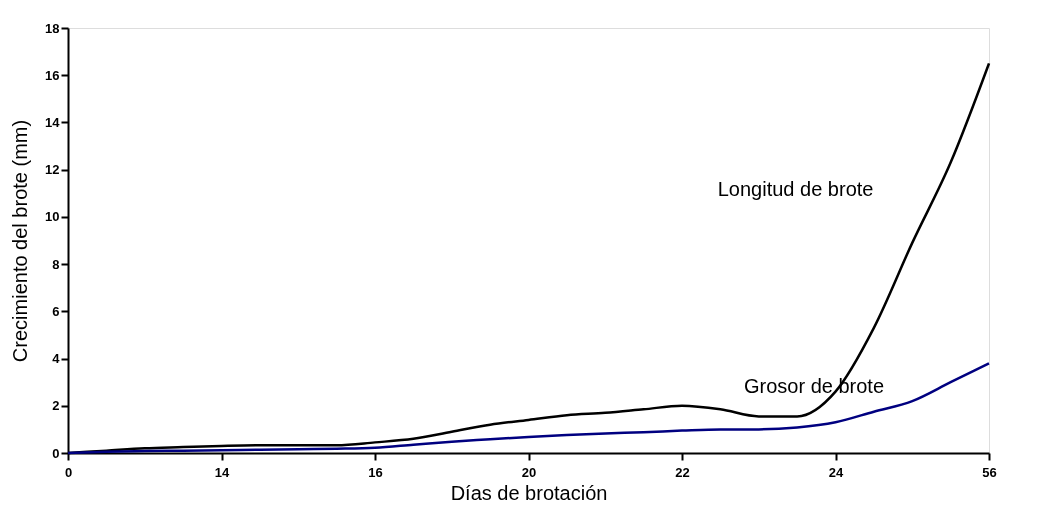 The width and height of the screenshot is (1044, 523). Describe the element at coordinates (795, 188) in the screenshot. I see `text: Longitud de brote` at that location.